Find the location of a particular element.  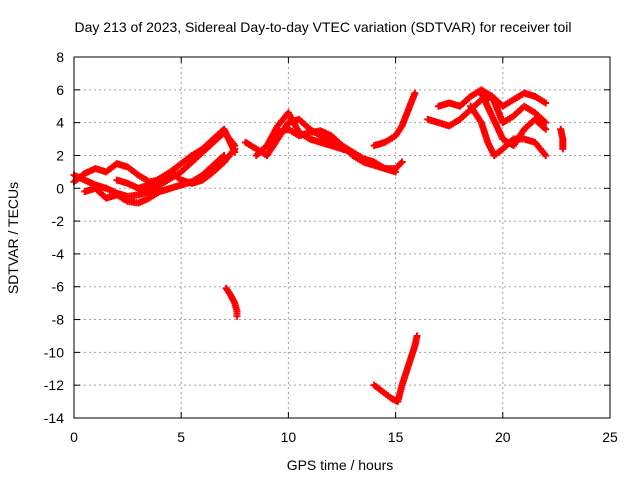

series-trace-h is located at coordinates (394, 119).